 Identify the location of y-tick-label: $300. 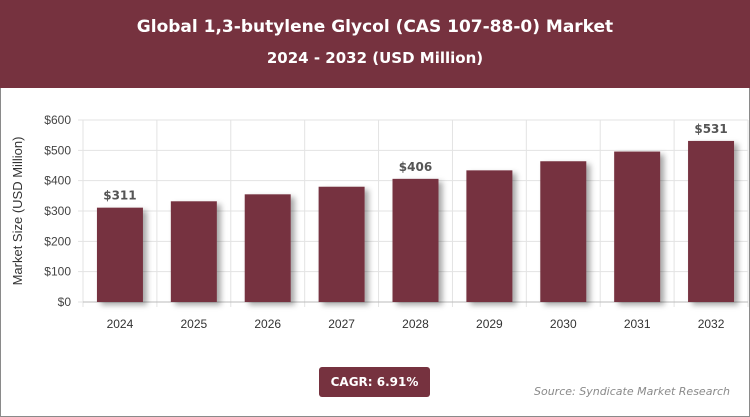
(57, 211).